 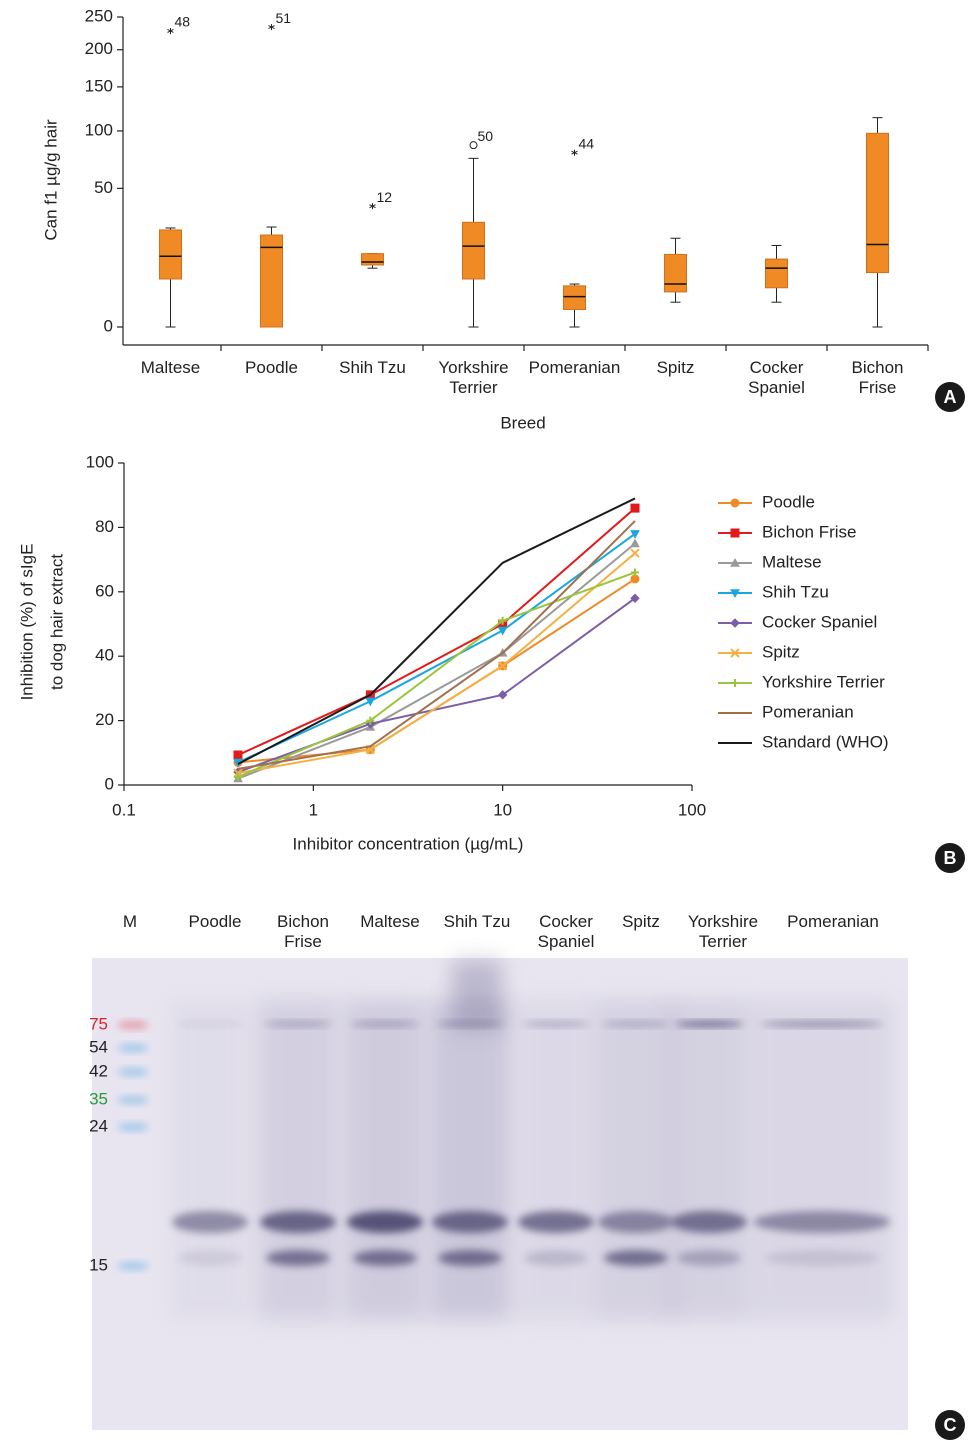 What do you see at coordinates (522, 422) in the screenshot?
I see `x-axis-label: Breed` at bounding box center [522, 422].